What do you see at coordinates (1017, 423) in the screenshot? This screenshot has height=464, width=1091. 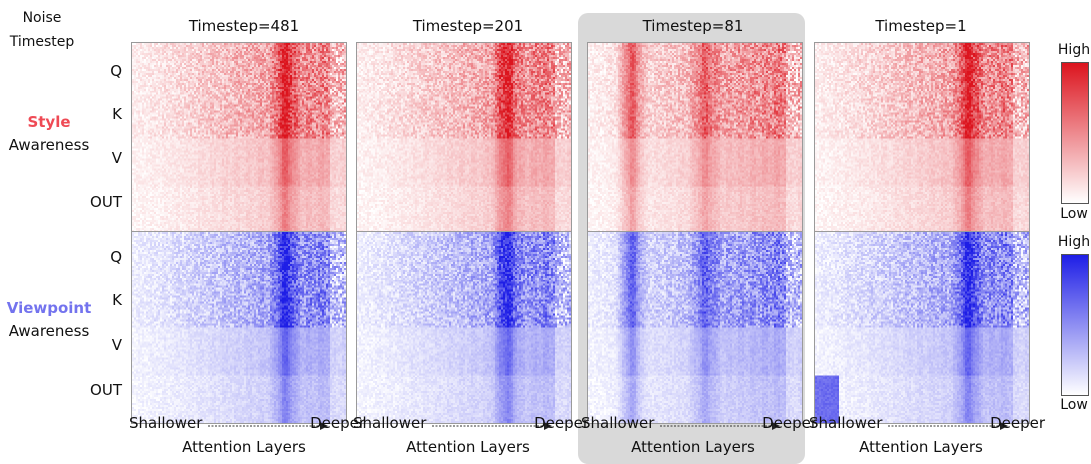 I see `x-axis-high-label: Deeper` at bounding box center [1017, 423].